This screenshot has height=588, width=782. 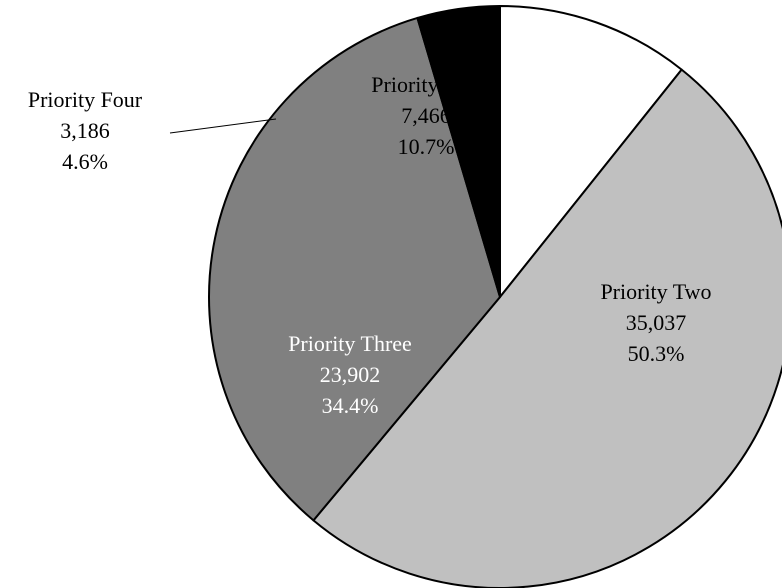 I want to click on slice-priority-four, so click(x=458, y=151).